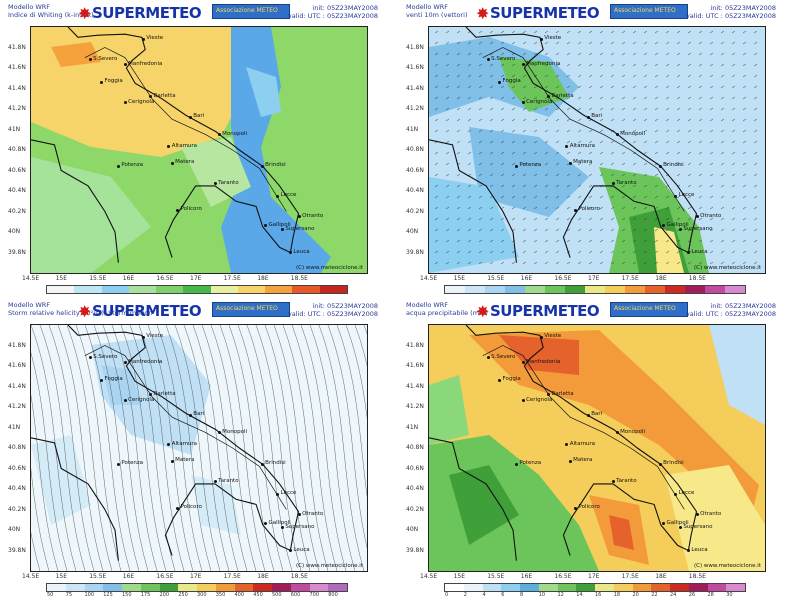  Describe the element at coordinates (686, 493) in the screenshot. I see `city-label: Lecce` at that location.